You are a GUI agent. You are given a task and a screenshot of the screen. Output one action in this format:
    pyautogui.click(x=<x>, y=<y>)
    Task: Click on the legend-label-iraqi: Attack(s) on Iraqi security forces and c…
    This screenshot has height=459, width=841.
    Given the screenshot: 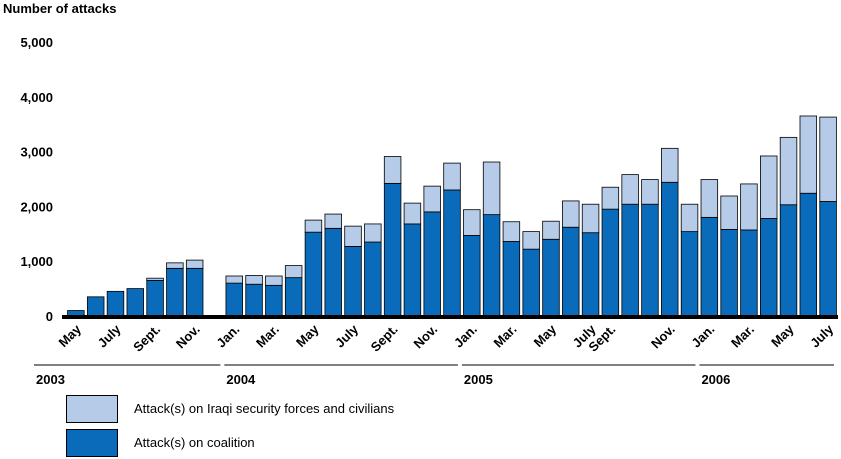 What is the action you would take?
    pyautogui.click(x=264, y=408)
    